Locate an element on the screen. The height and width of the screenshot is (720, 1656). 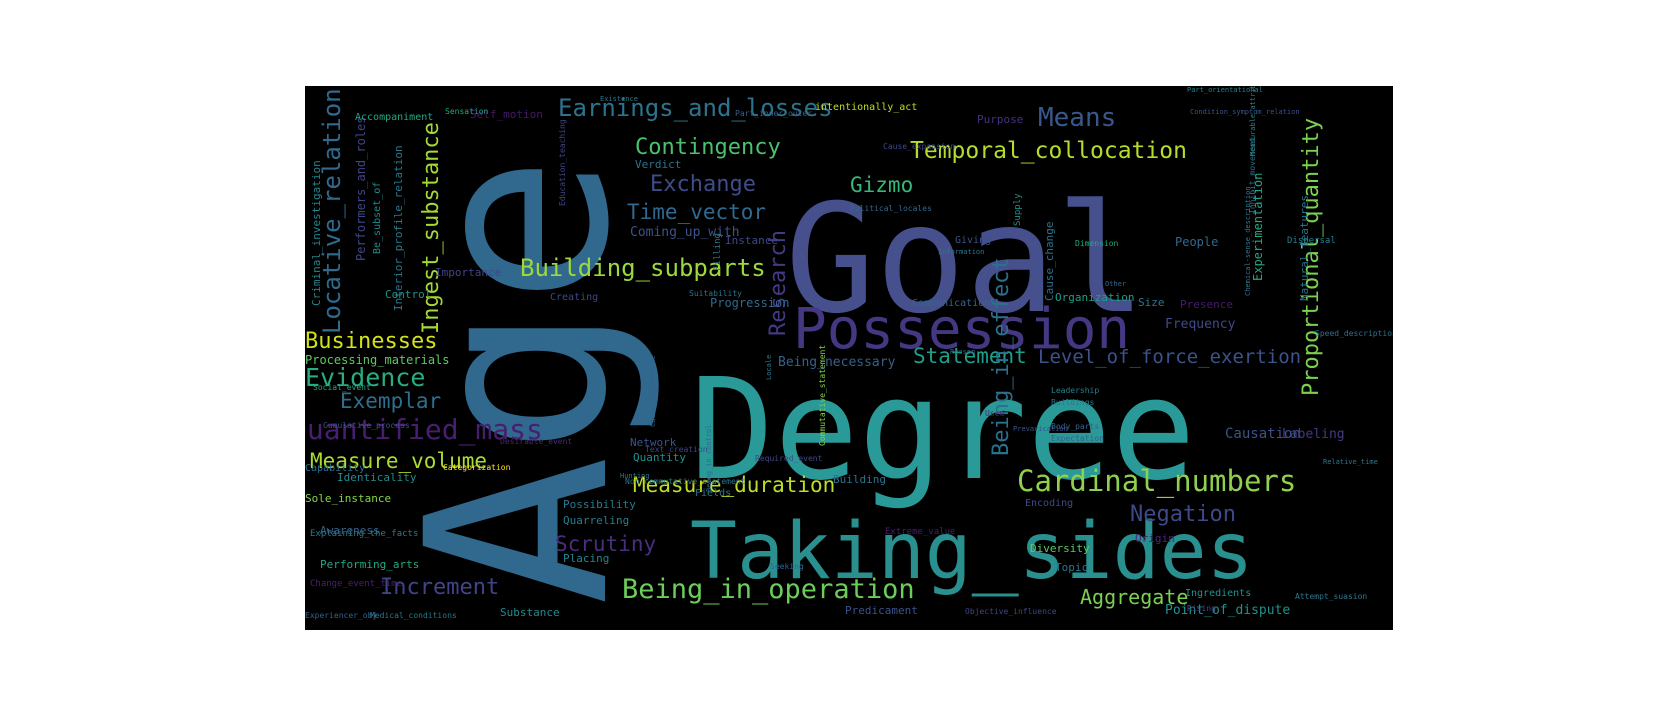
cloud-word-age: Age is located at coordinates (518, 380).